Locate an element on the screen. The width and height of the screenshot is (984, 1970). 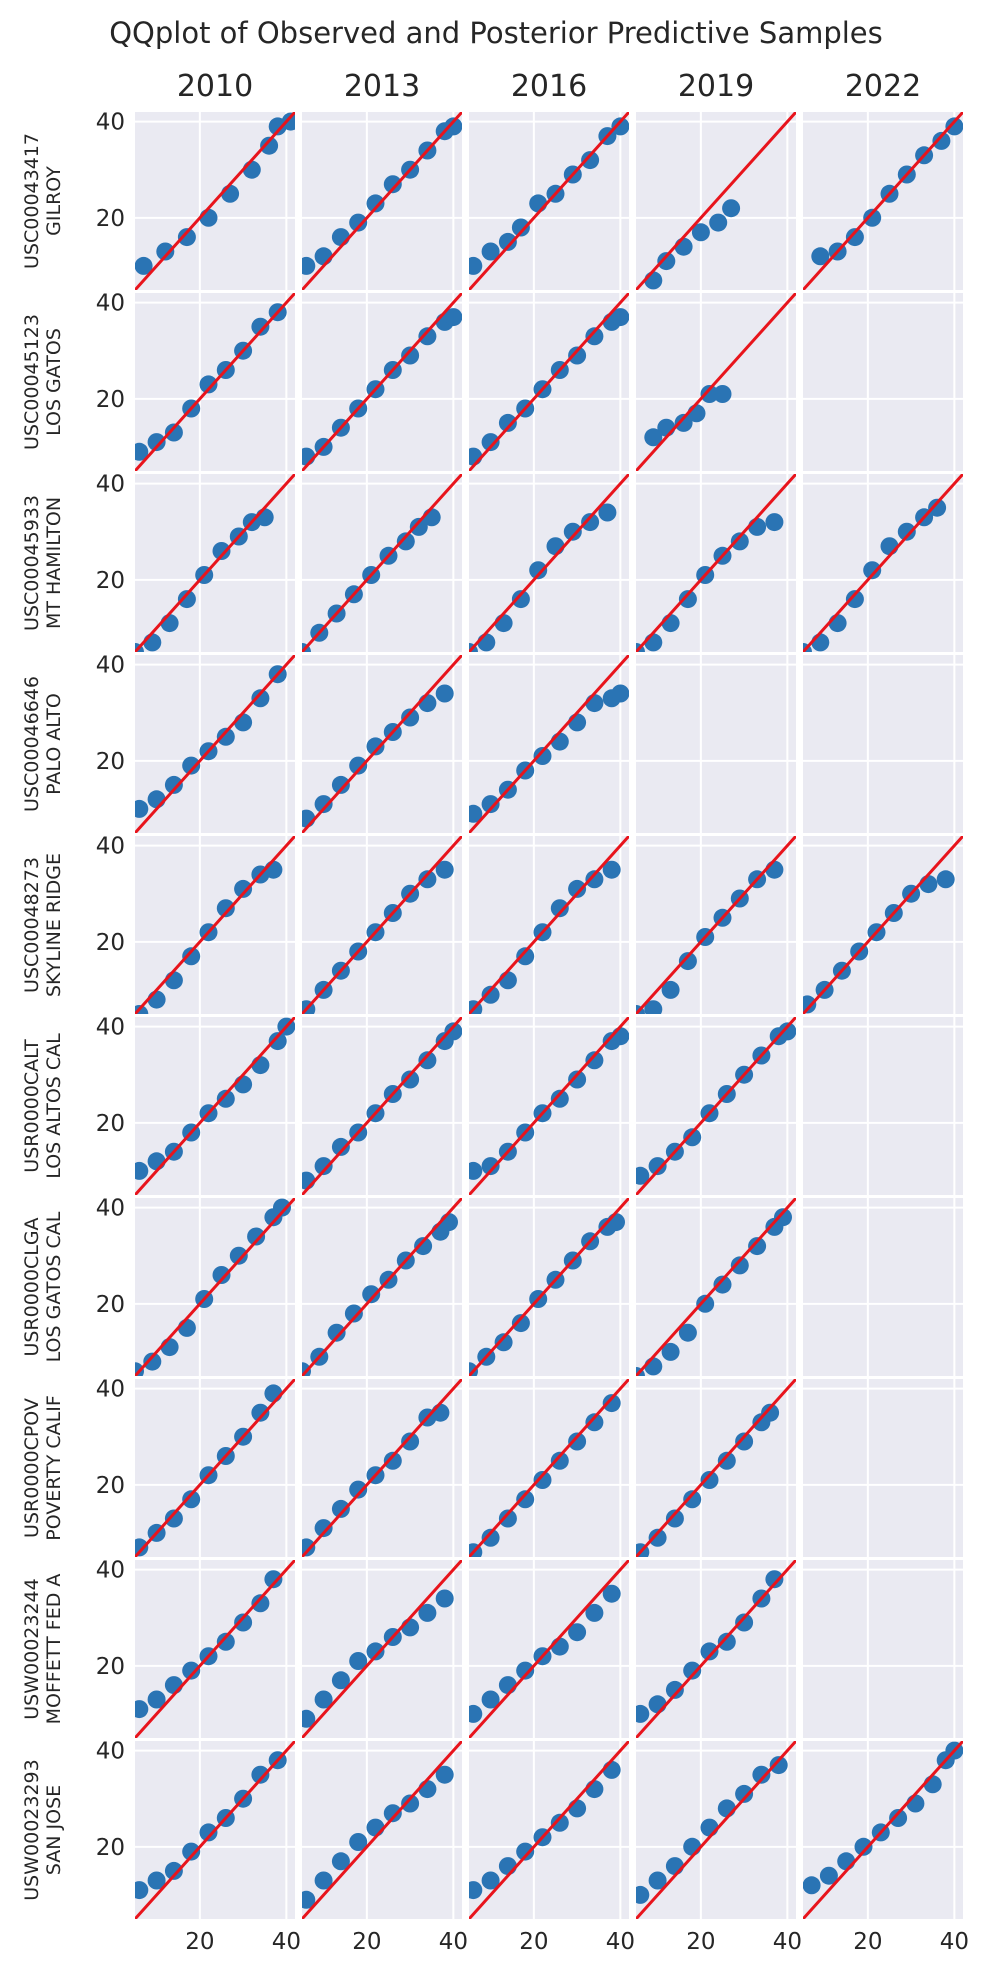
panel-r3-c2 is located at coordinates (549, 744).